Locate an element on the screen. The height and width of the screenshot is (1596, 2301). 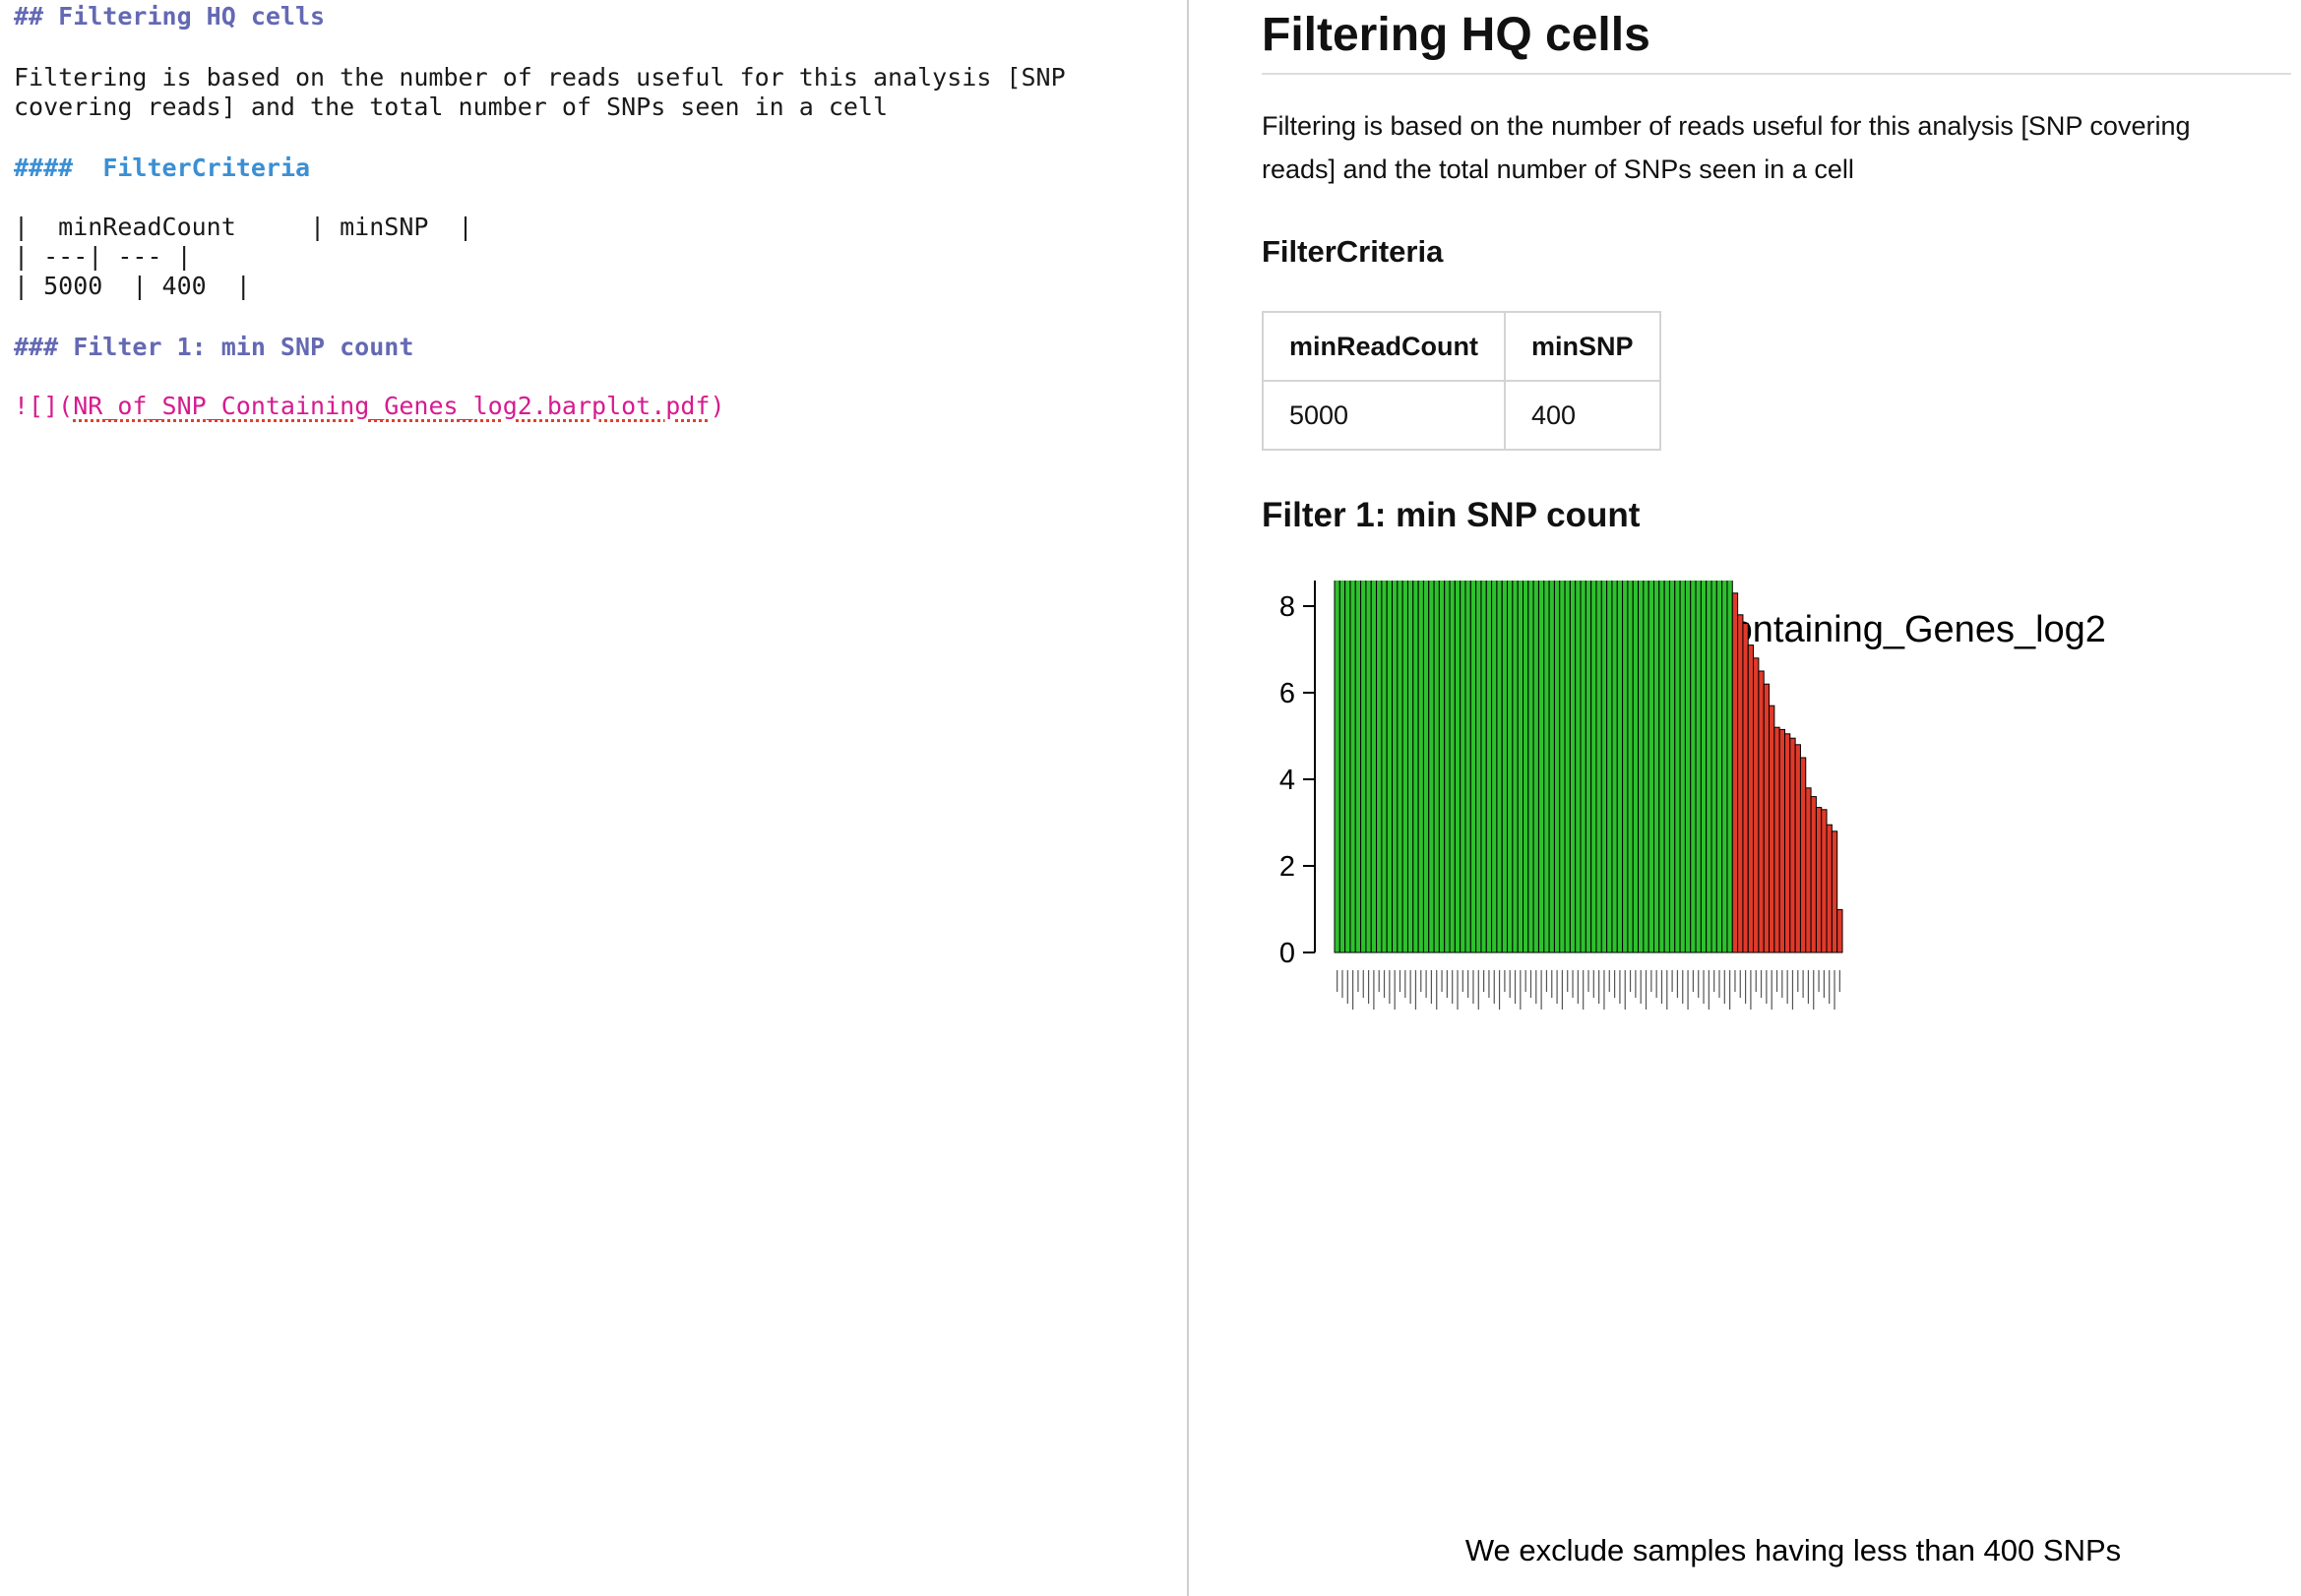
editor-subheading-line: #### FilterCriteria is located at coordinates (162, 168).